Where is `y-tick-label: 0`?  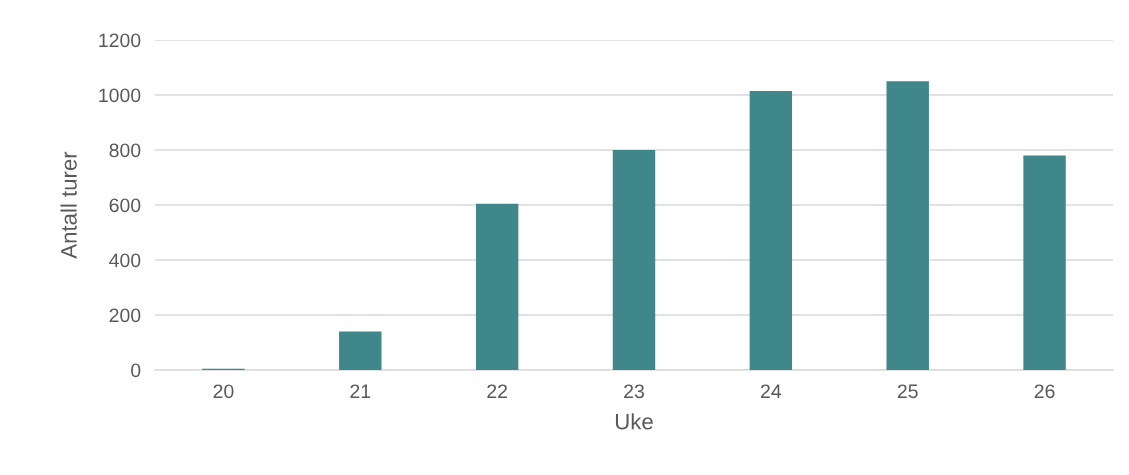 y-tick-label: 0 is located at coordinates (136, 370).